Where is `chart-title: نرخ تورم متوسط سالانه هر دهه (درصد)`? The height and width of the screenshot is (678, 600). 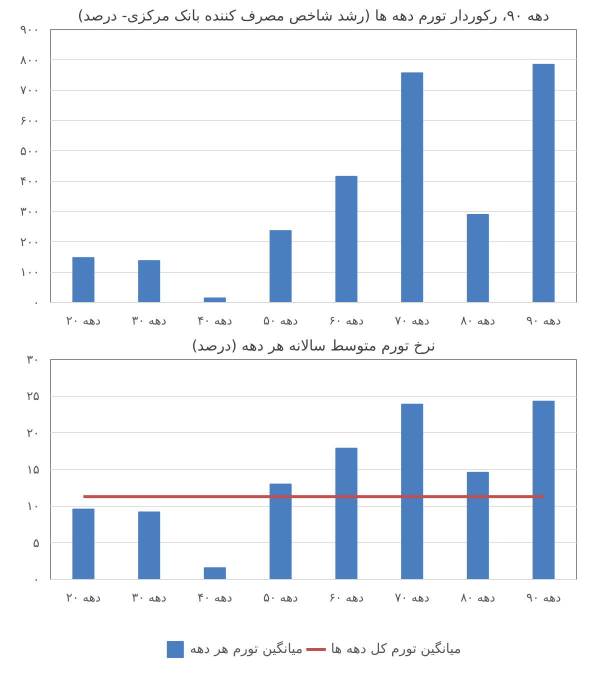
chart-title: نرخ تورم متوسط سالانه هر دهه (درصد) is located at coordinates (314, 346).